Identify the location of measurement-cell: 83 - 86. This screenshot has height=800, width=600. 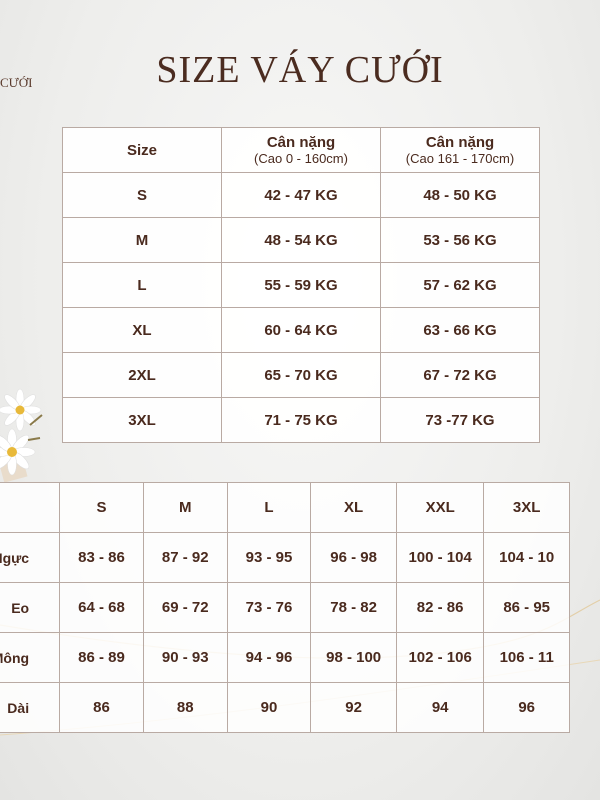
(101, 557).